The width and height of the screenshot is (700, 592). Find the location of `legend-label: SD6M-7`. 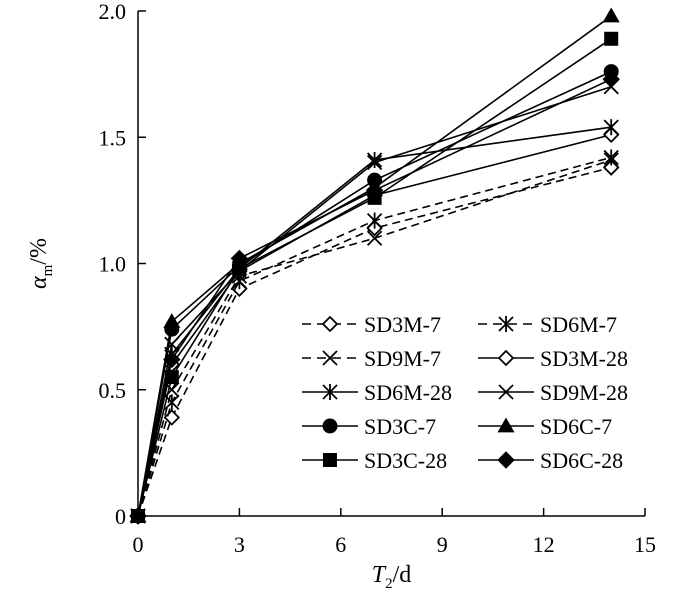

legend-label: SD6M-7 is located at coordinates (578, 324).